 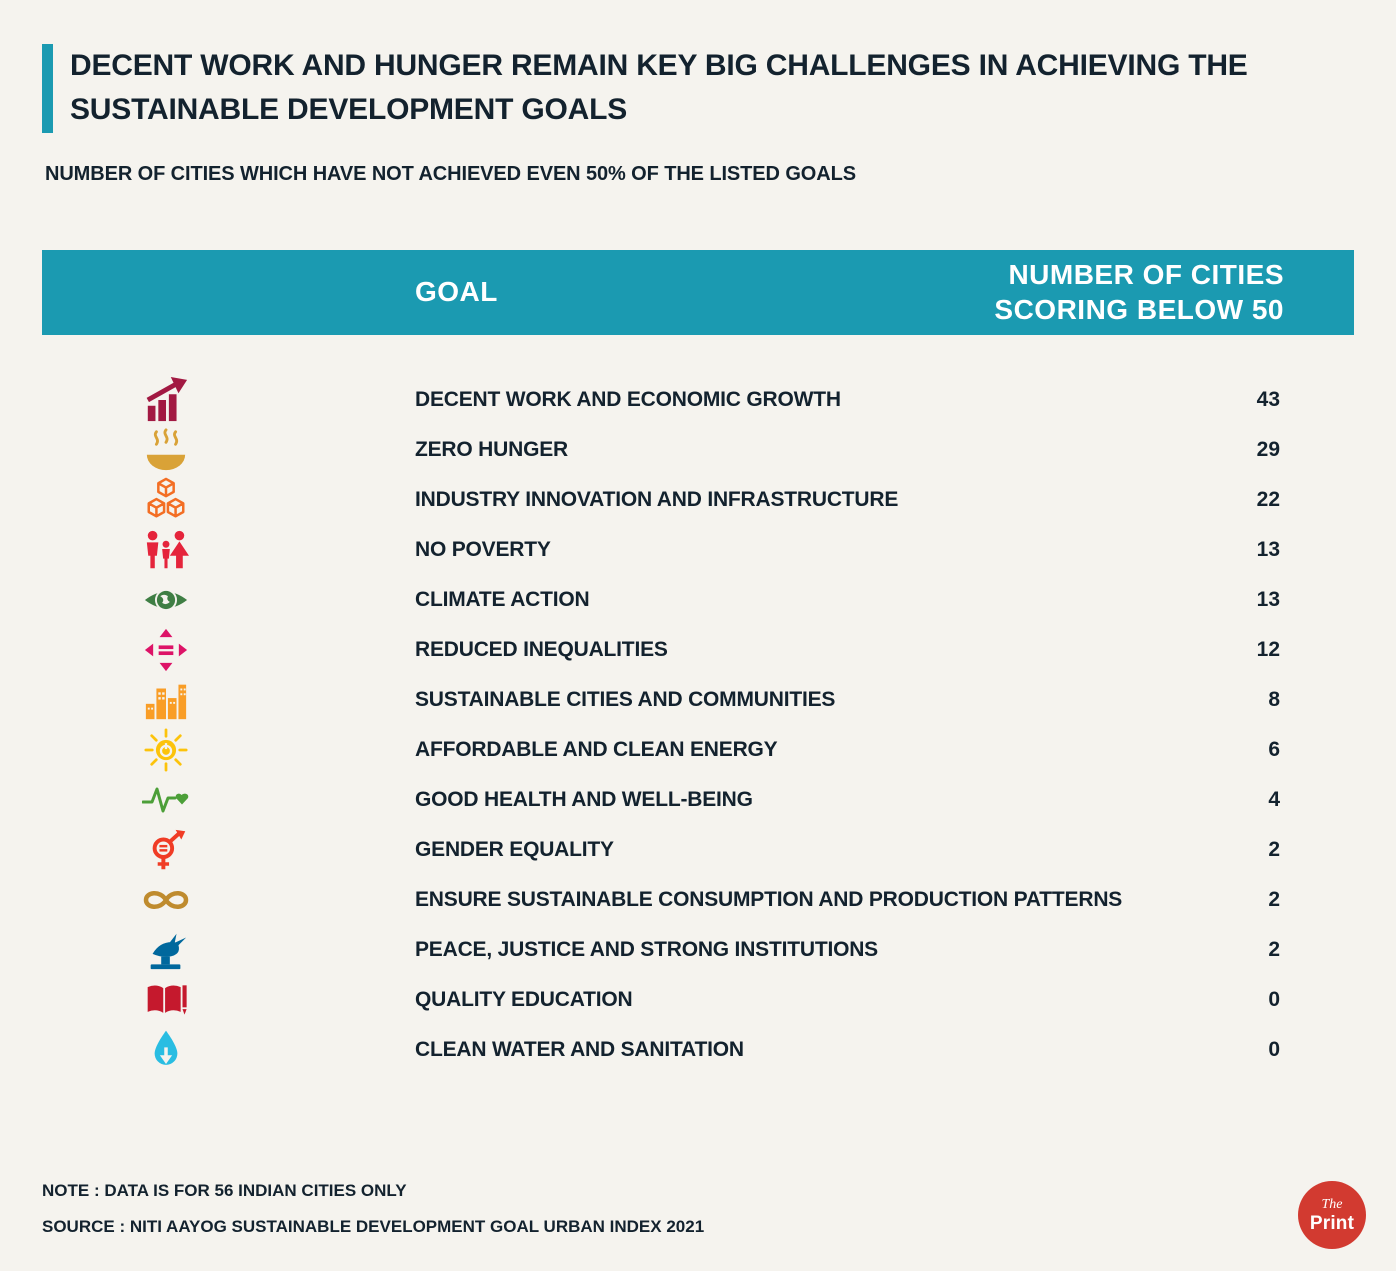 I want to click on goal-label: SUSTAINABLE CITIES AND COMMUNITIES, so click(x=625, y=699).